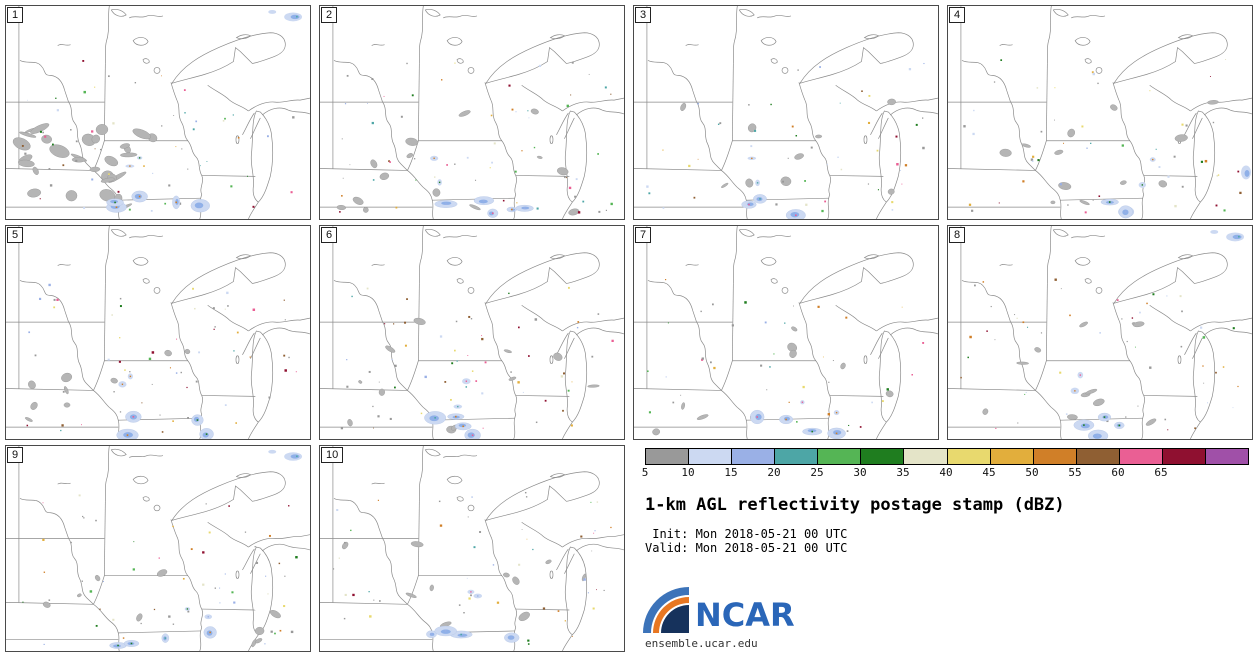 The height and width of the screenshot is (657, 1260). I want to click on colorbar-tick: 40, so click(946, 472).